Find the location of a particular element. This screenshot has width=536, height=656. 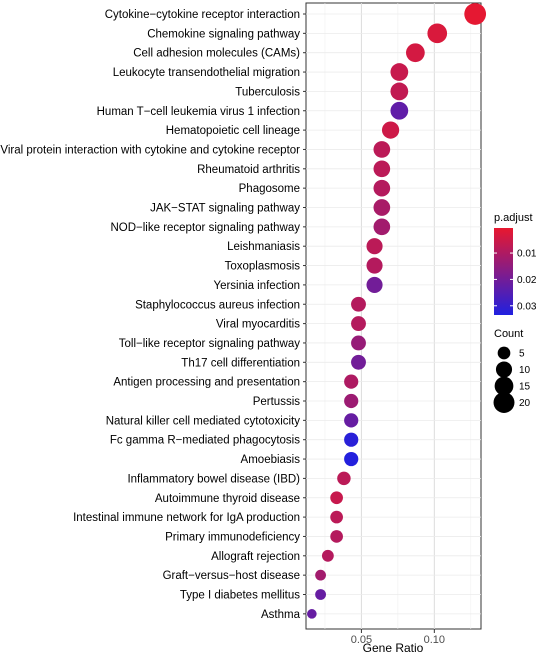

category-label: Viral myocarditis is located at coordinates (258, 325).